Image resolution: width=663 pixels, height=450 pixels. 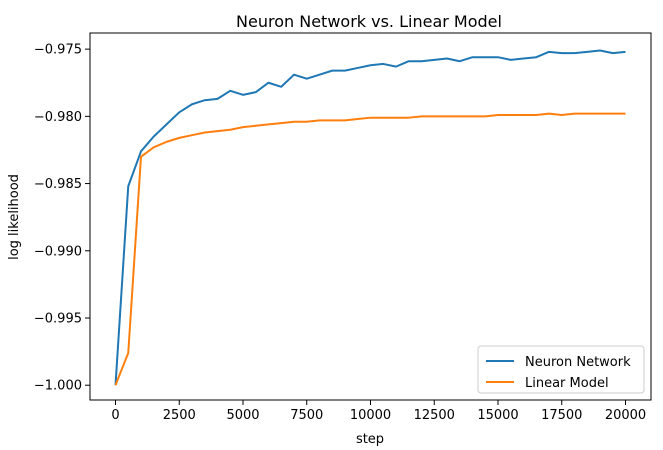 What do you see at coordinates (58, 318) in the screenshot?
I see `y-tick-label: −0.995` at bounding box center [58, 318].